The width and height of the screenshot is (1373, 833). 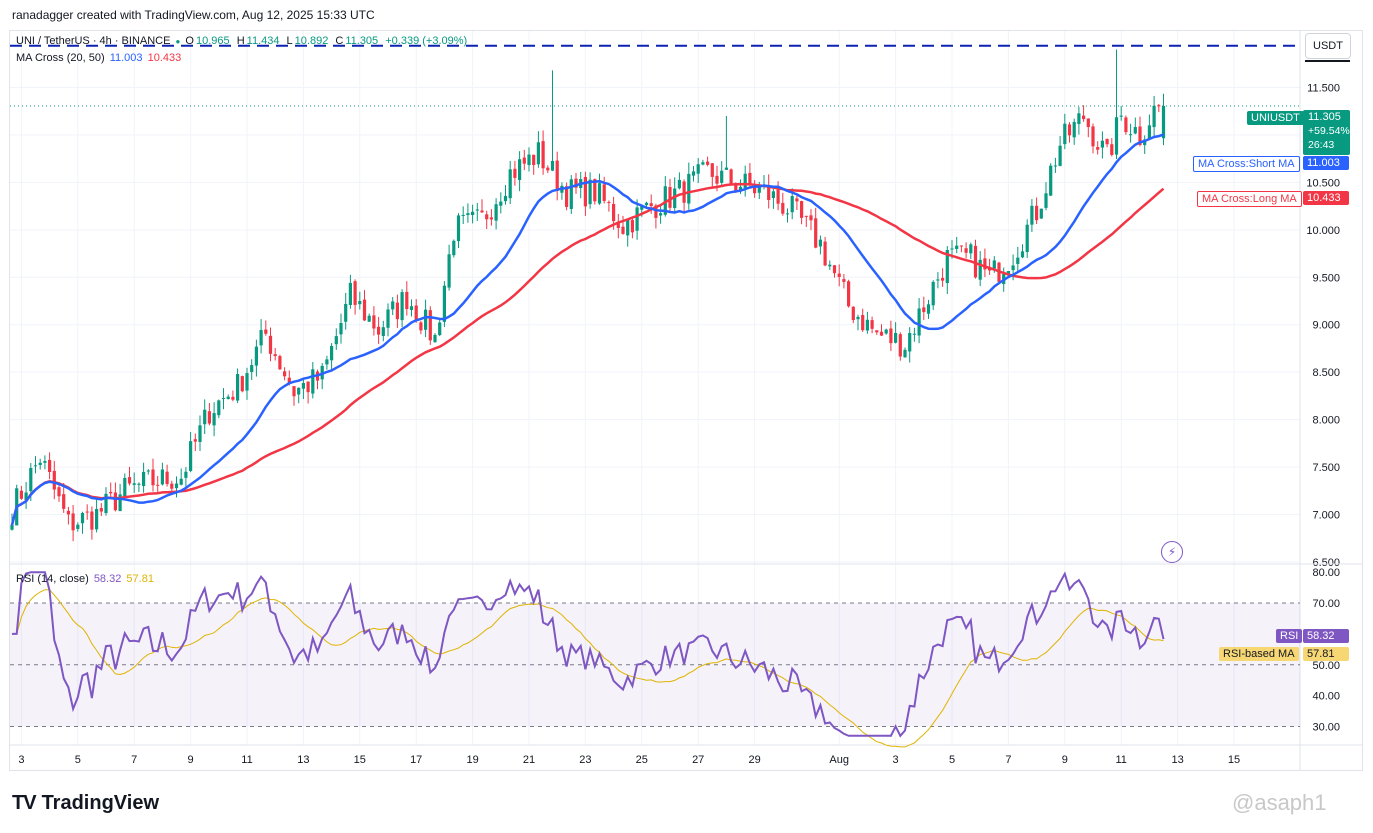 I want to click on price-axis-tick: 10.500, so click(x=1323, y=183).